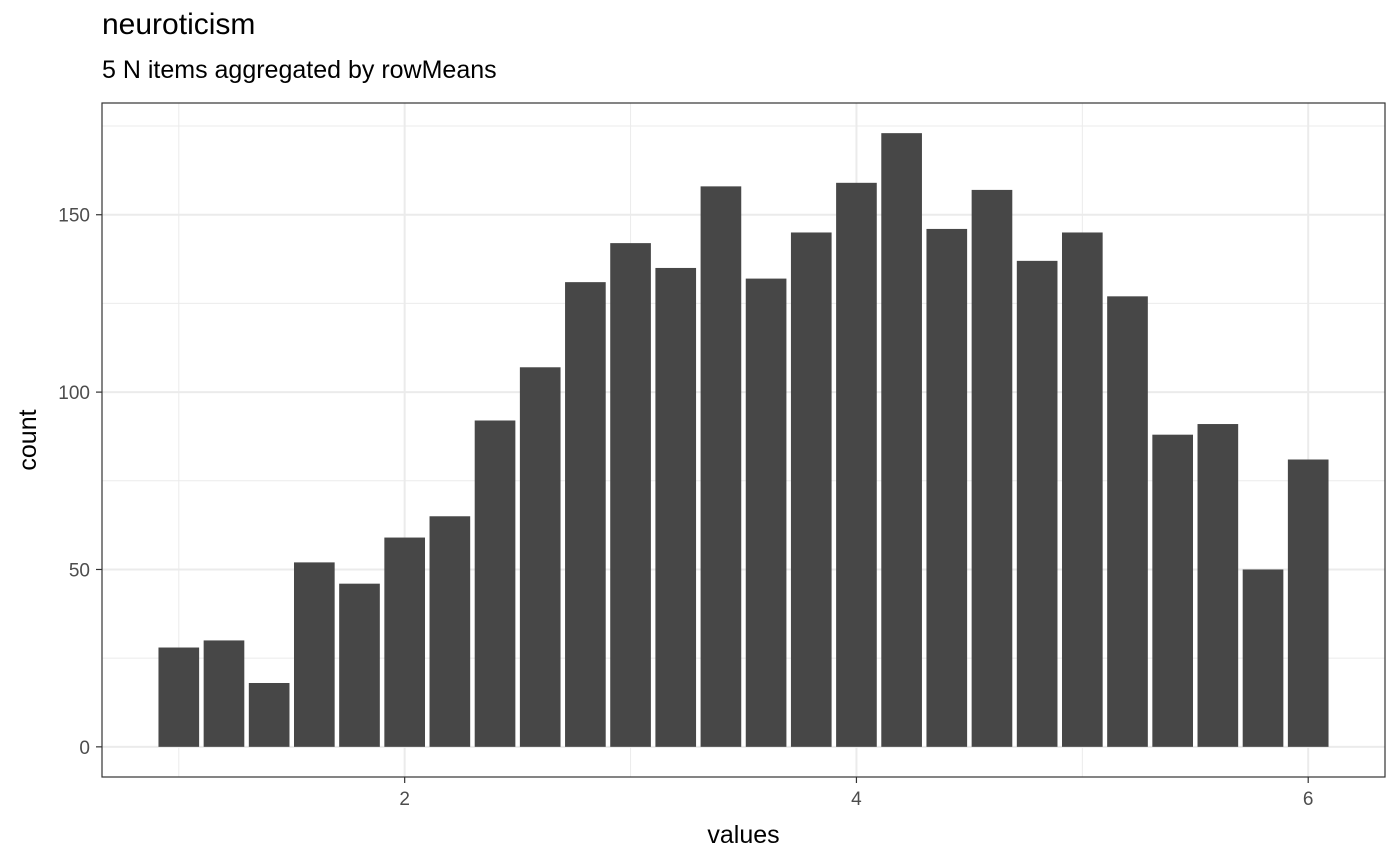 The image size is (1400, 865). What do you see at coordinates (80, 482) in the screenshot?
I see `y-axis-ticks: 0 50 100 150` at bounding box center [80, 482].